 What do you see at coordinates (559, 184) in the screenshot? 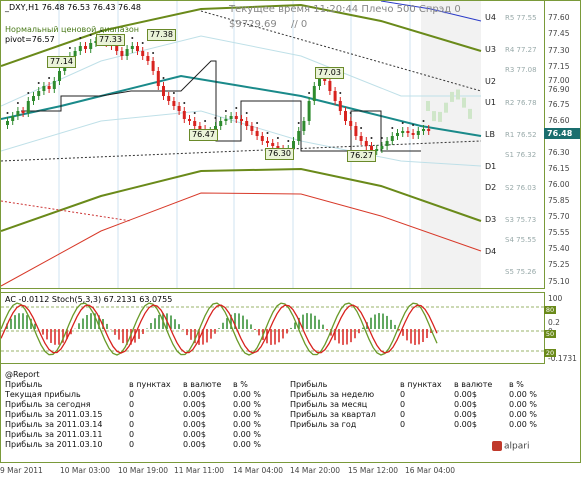
I see `price-tick: 76.00` at bounding box center [559, 184].